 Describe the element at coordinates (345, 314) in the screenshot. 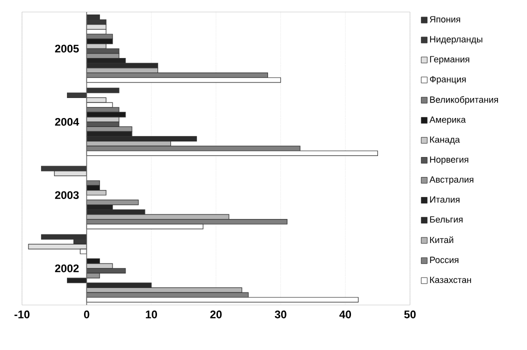

I see `x-tick-label: 40` at that location.